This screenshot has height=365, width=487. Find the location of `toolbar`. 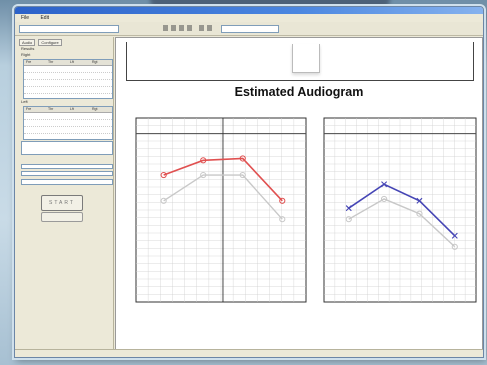

toolbar is located at coordinates (249, 29).